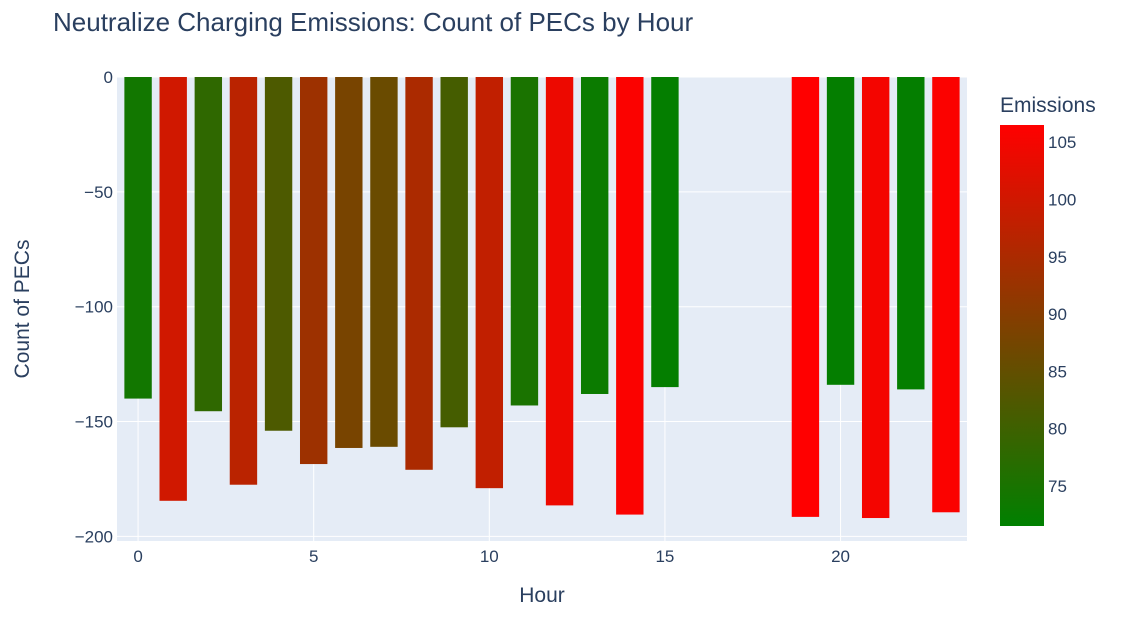 This screenshot has height=622, width=1130. Describe the element at coordinates (94, 536) in the screenshot. I see `y-tick-label: −200` at that location.